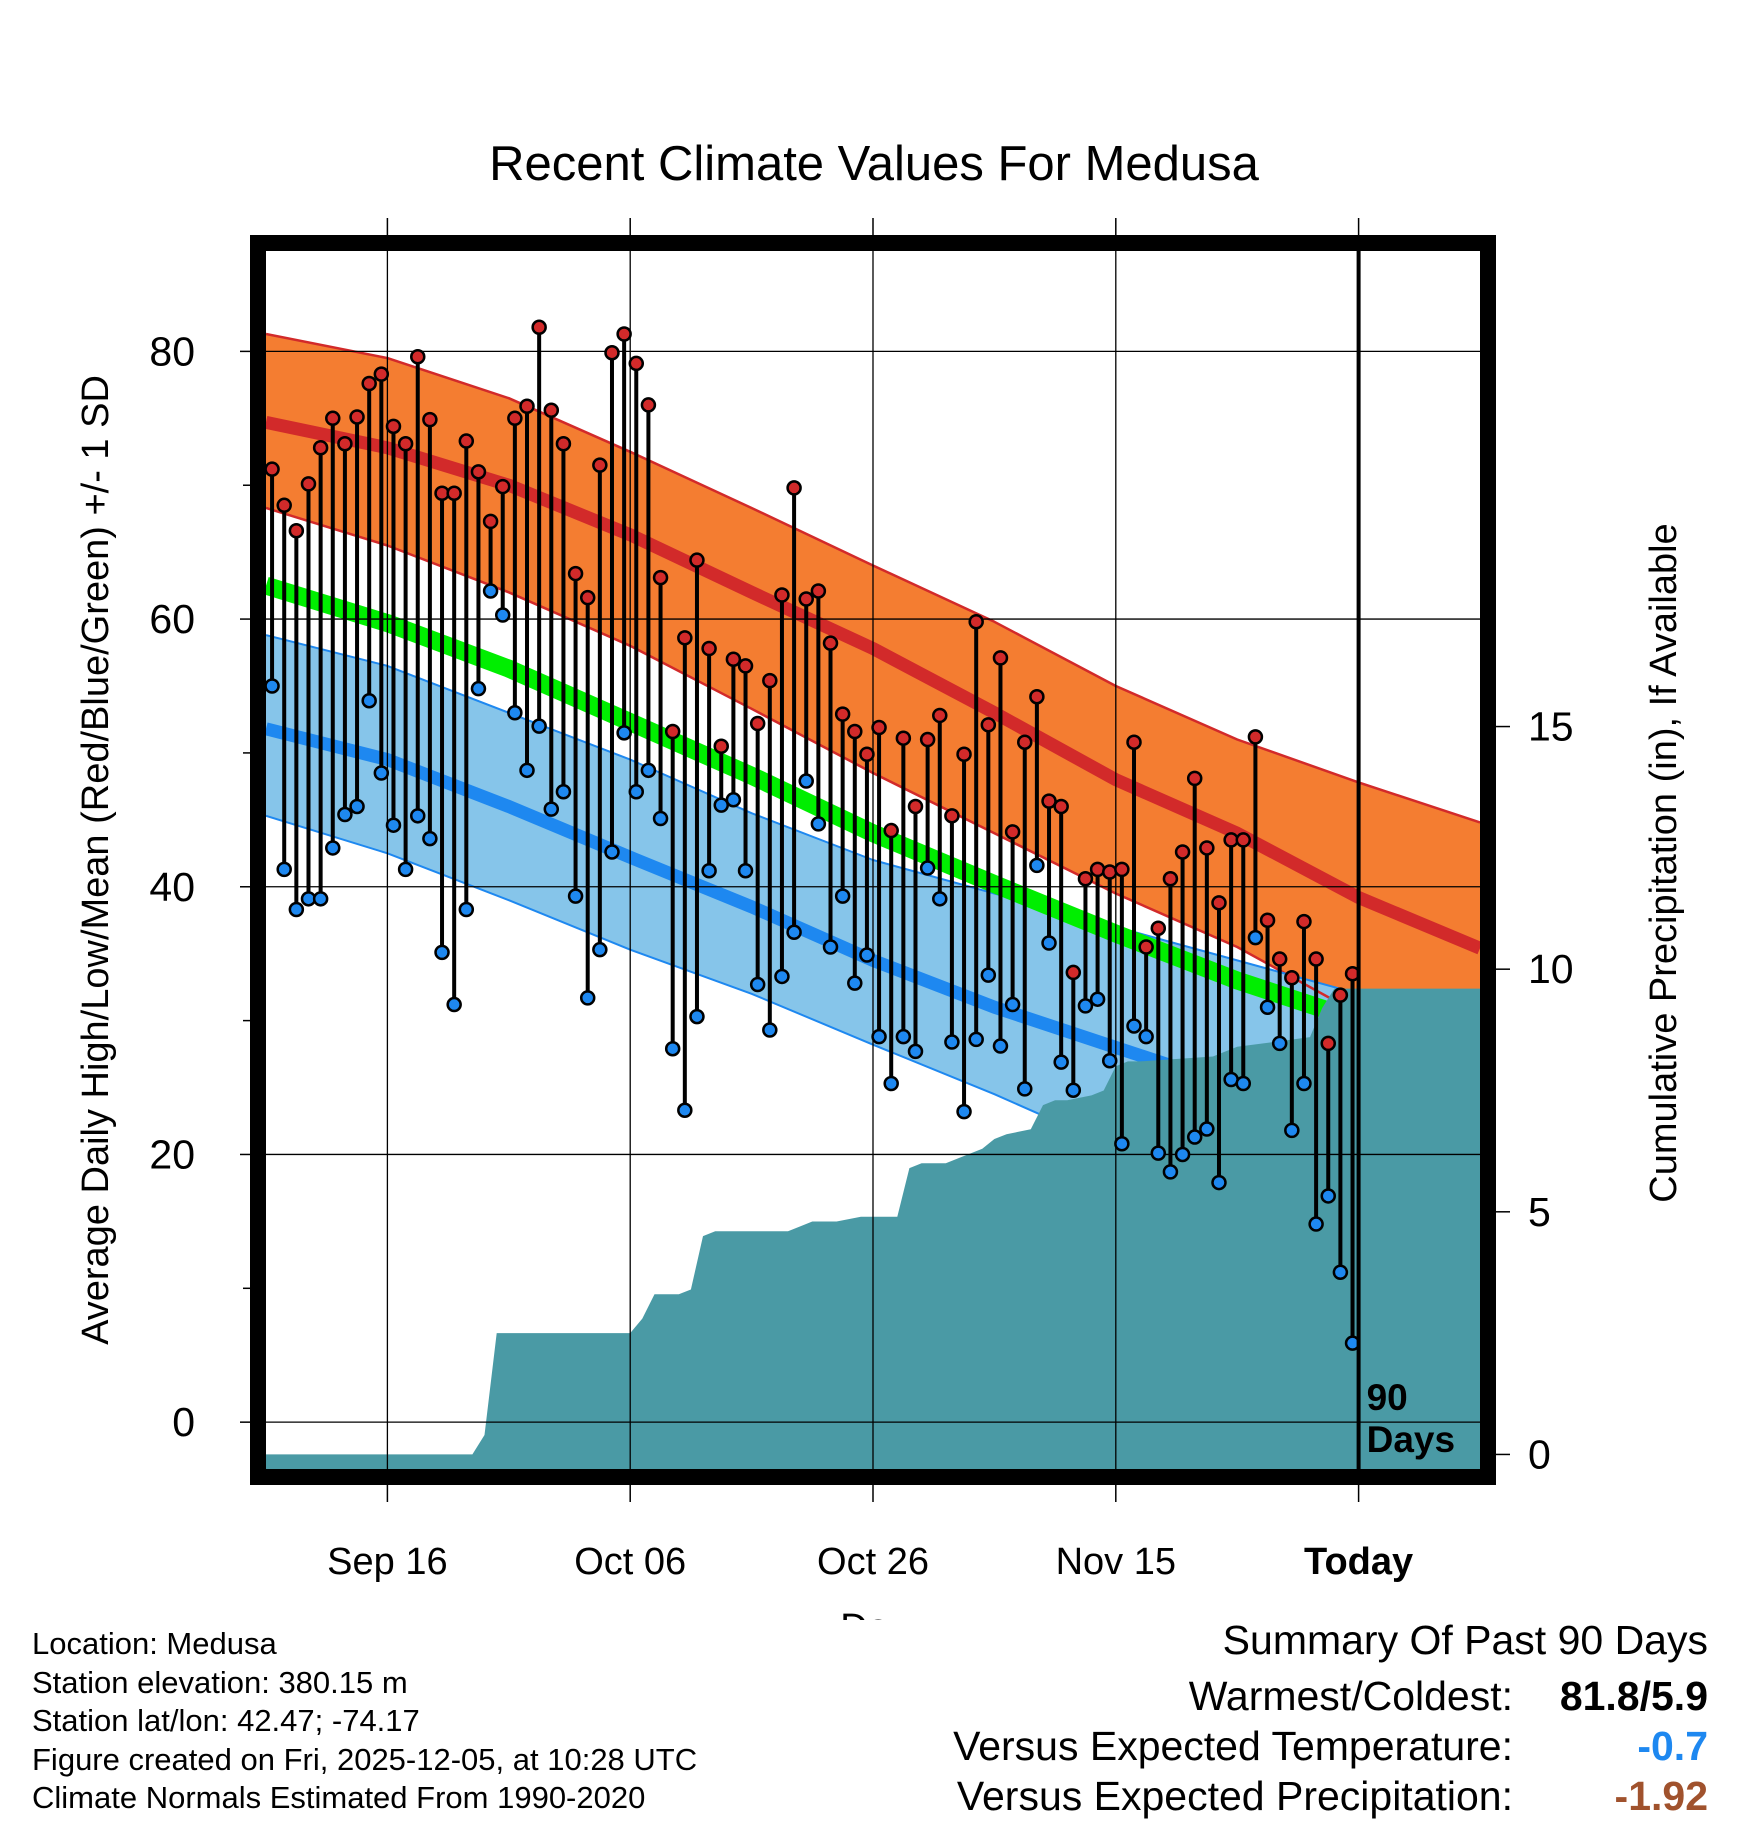 The height and width of the screenshot is (1828, 1748). What do you see at coordinates (1551, 727) in the screenshot?
I see `y2-tick-label: 15` at bounding box center [1551, 727].